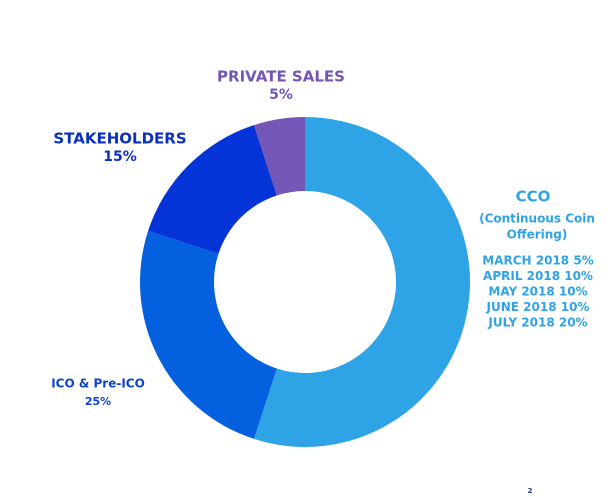  I want to click on cco-schedule-item: APRIL 2018 10%, so click(538, 276).